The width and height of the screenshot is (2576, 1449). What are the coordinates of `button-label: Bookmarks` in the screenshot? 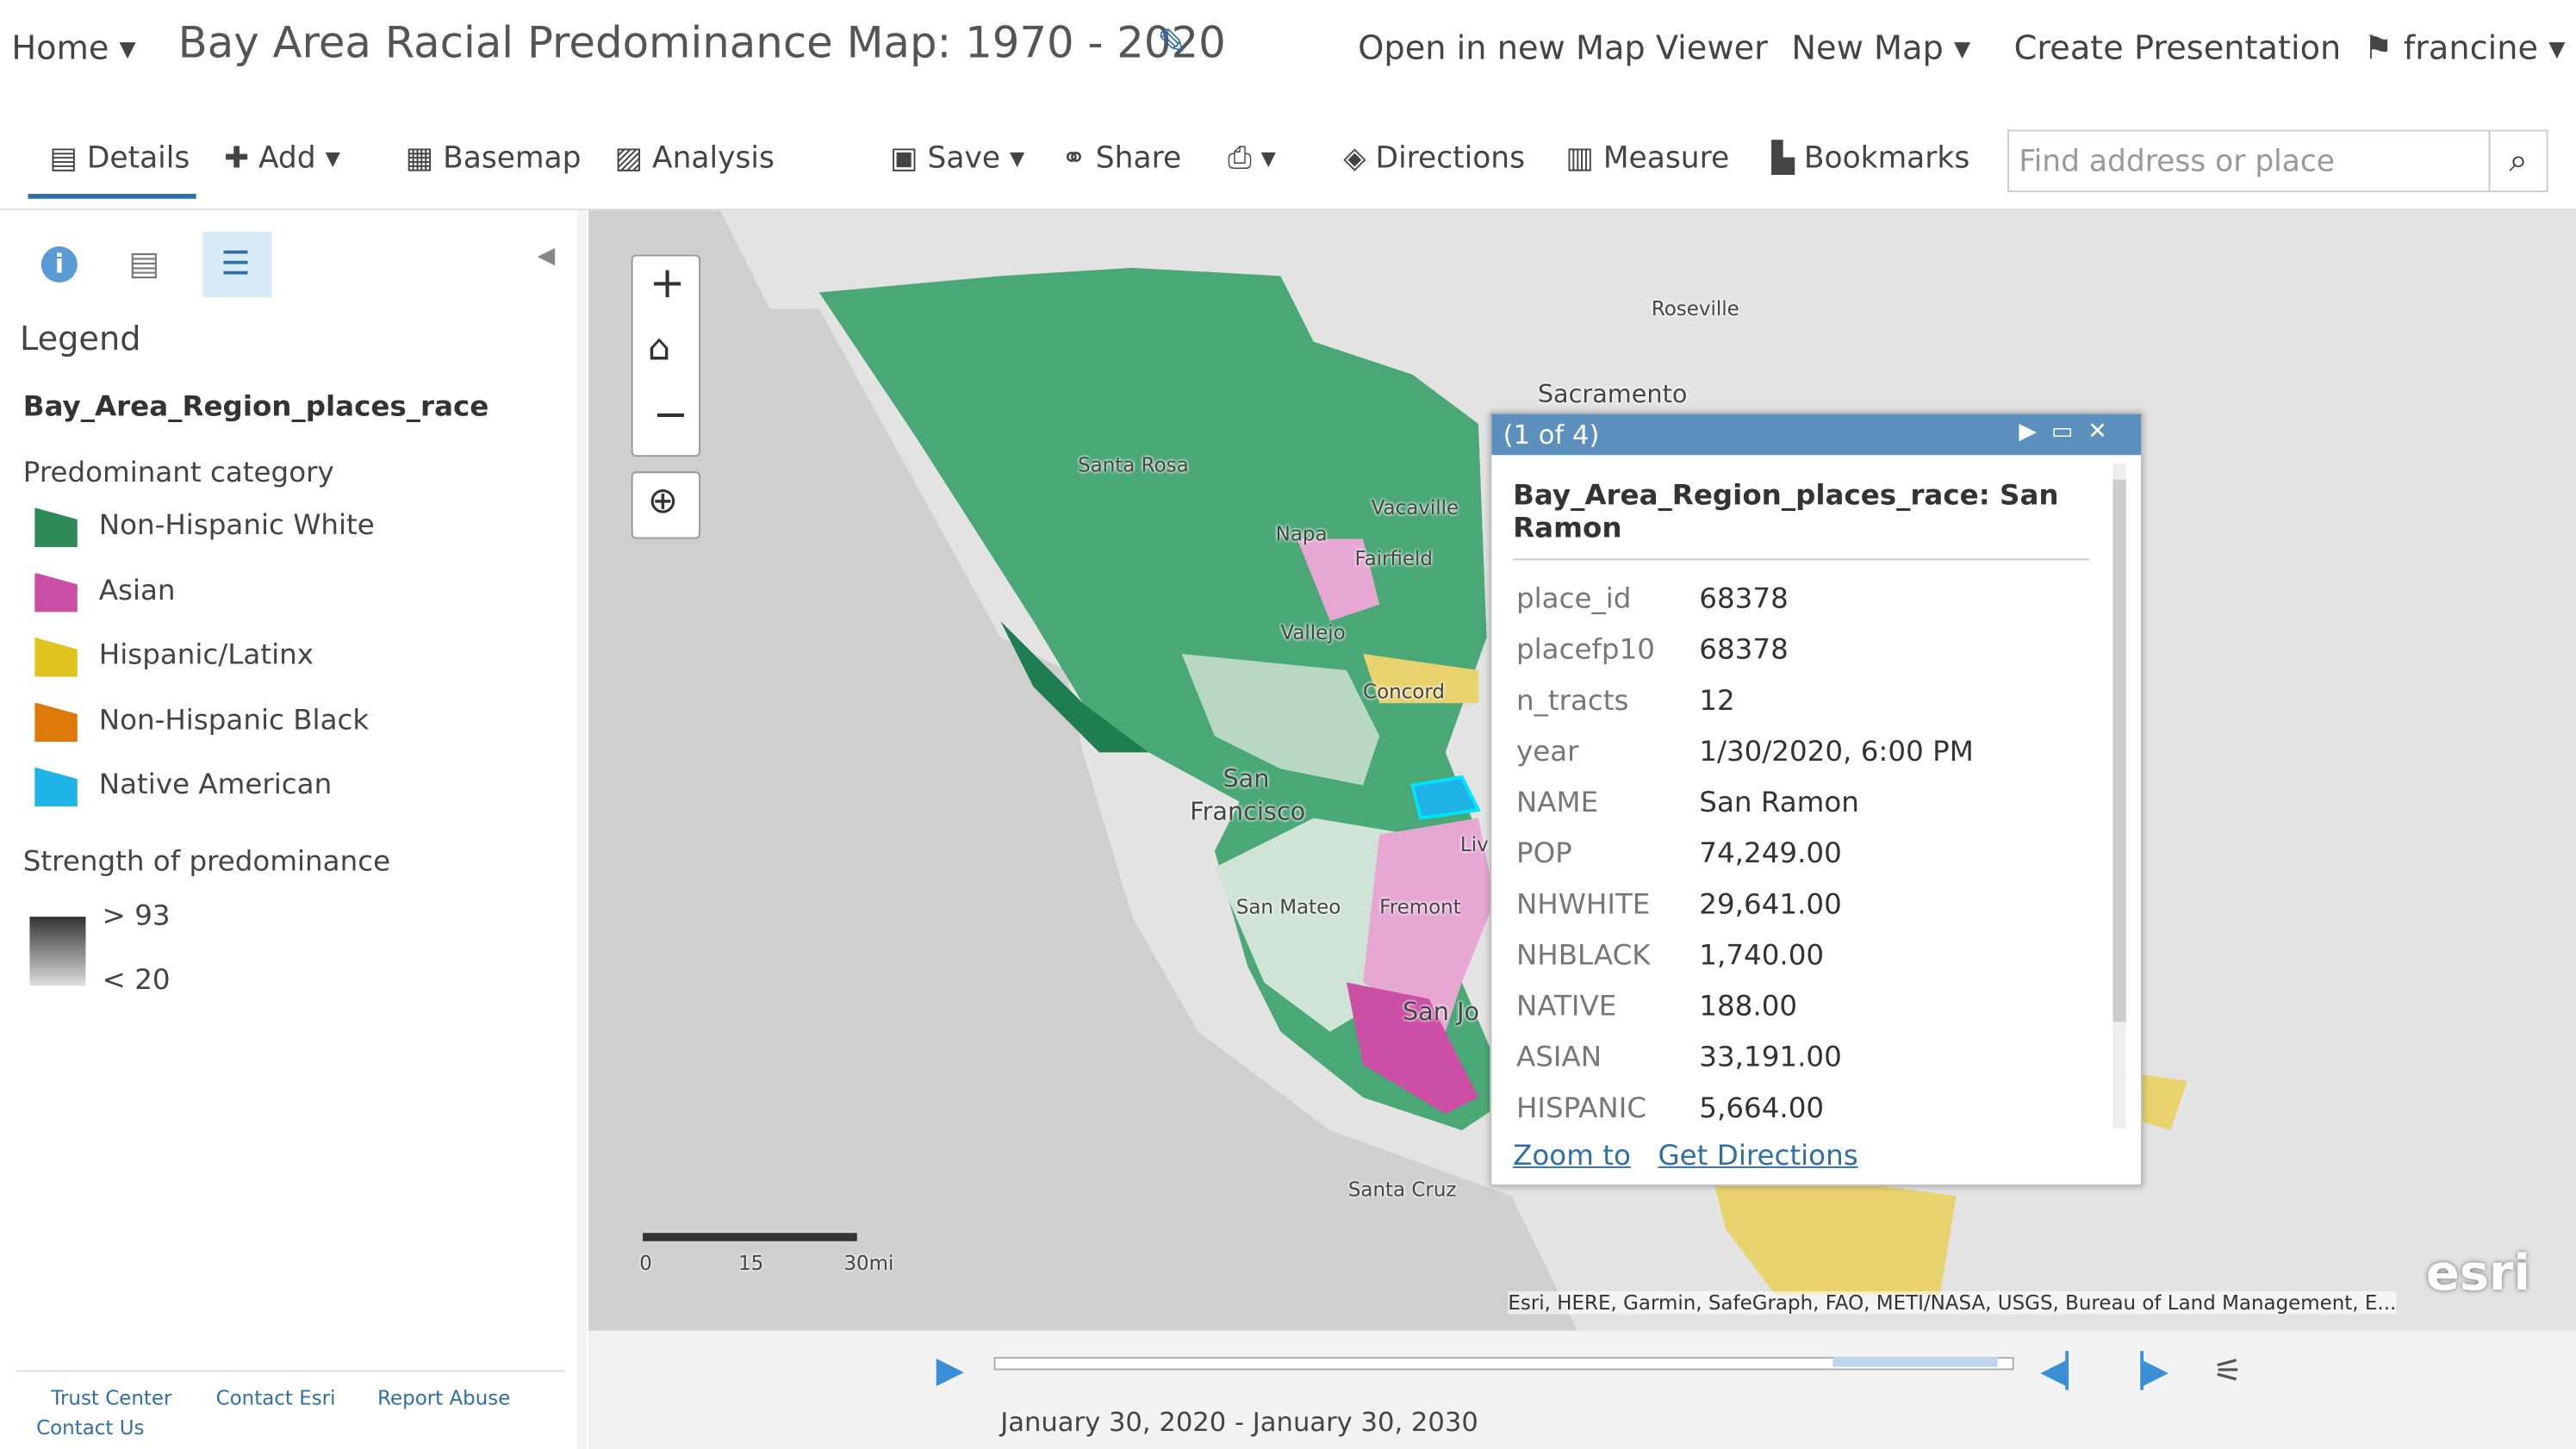 It's located at (1886, 159).